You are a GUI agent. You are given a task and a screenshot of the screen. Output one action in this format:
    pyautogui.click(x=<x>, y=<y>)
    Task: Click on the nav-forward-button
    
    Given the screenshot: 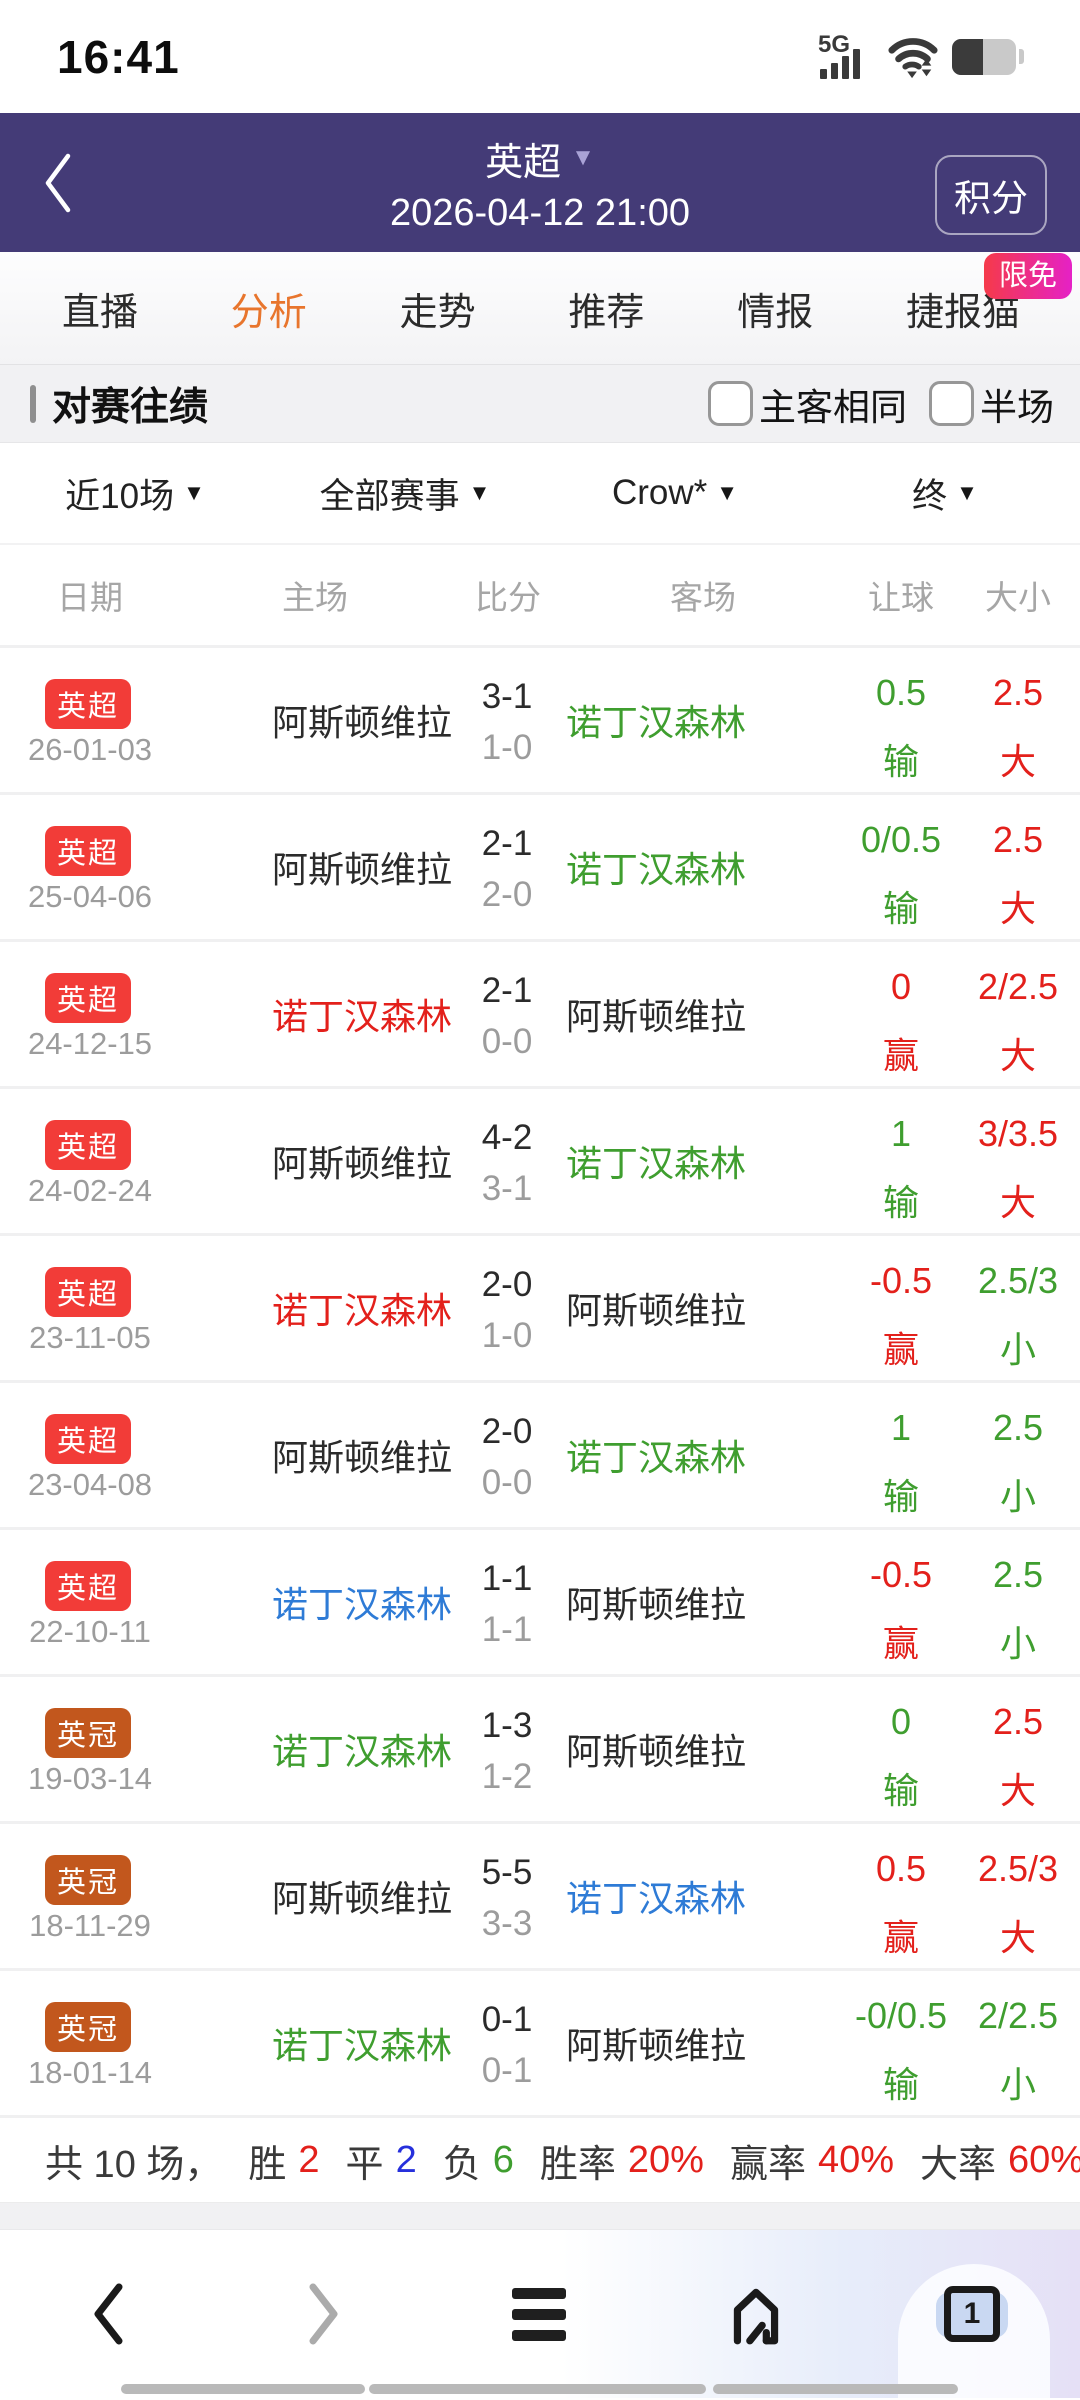 What is the action you would take?
    pyautogui.click(x=324, y=2314)
    